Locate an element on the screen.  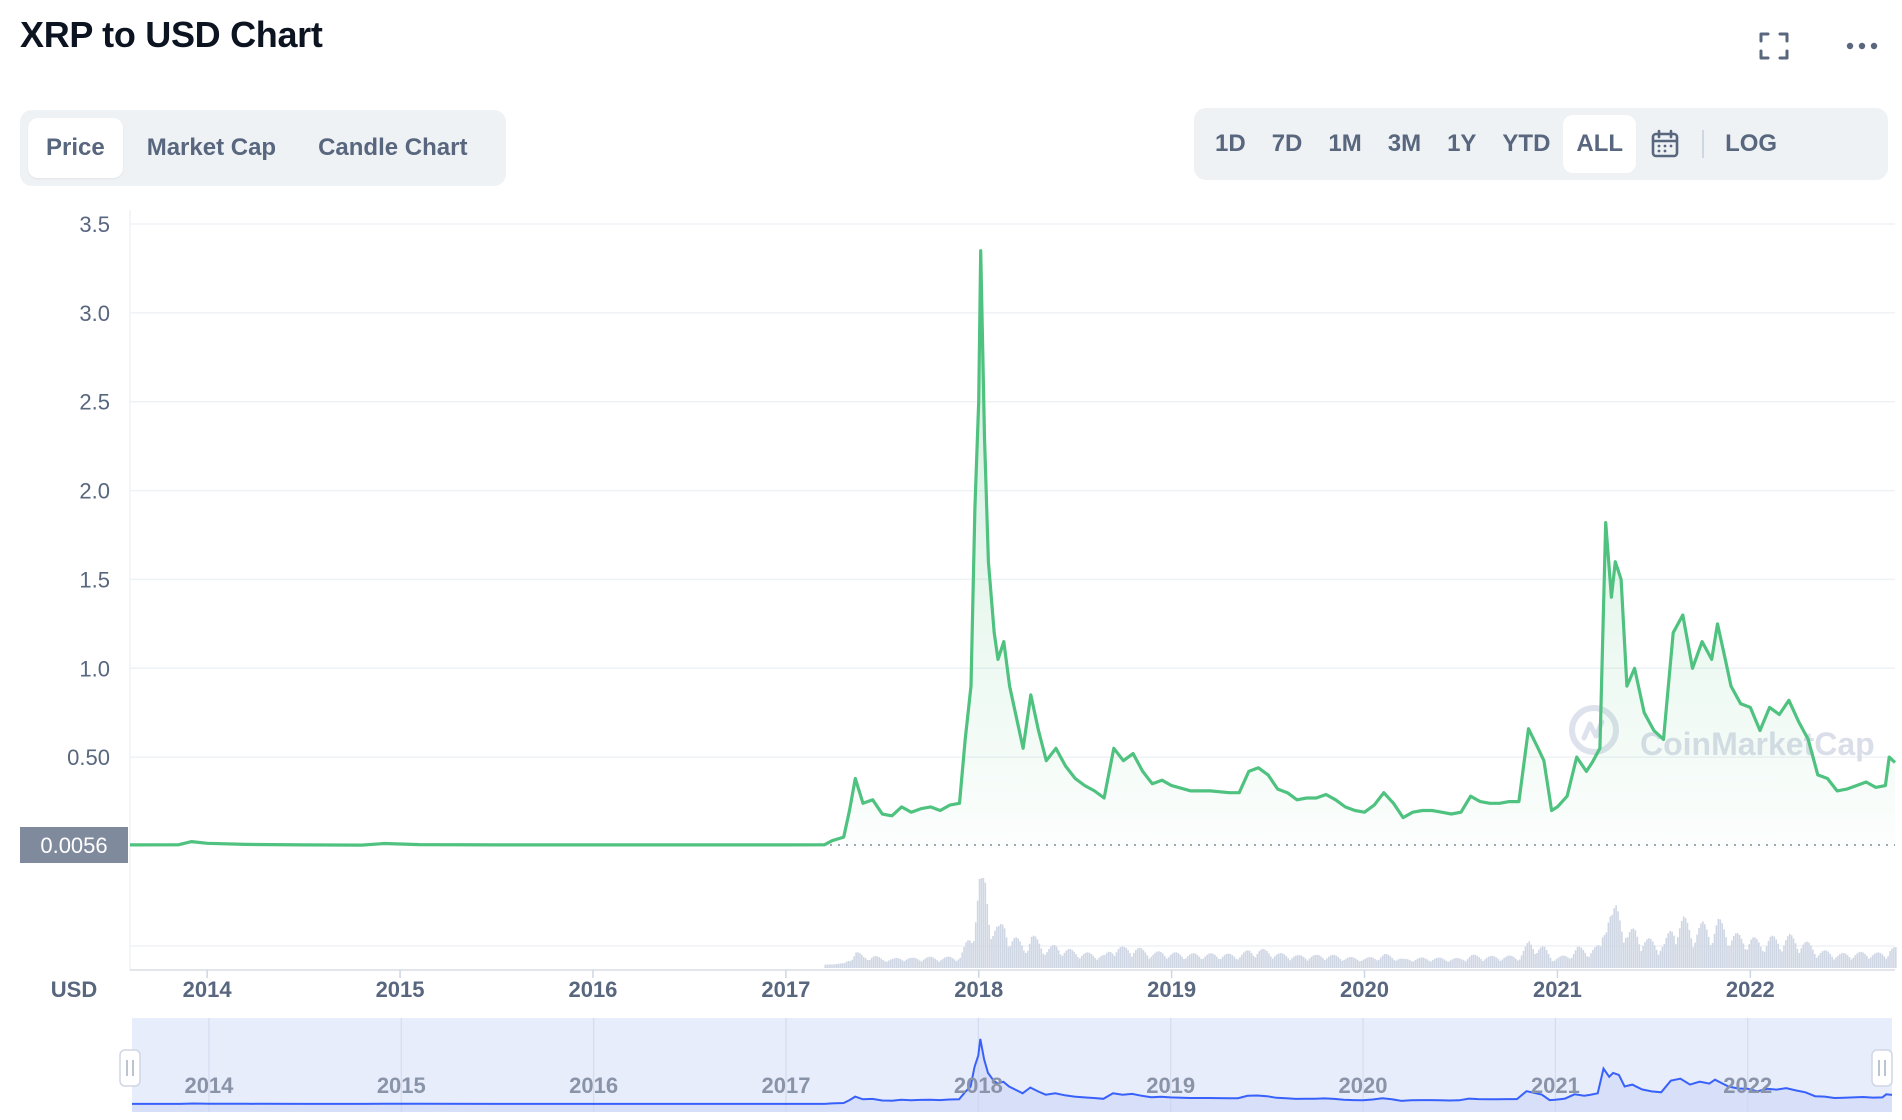
tab-price: Price is located at coordinates (75, 148).